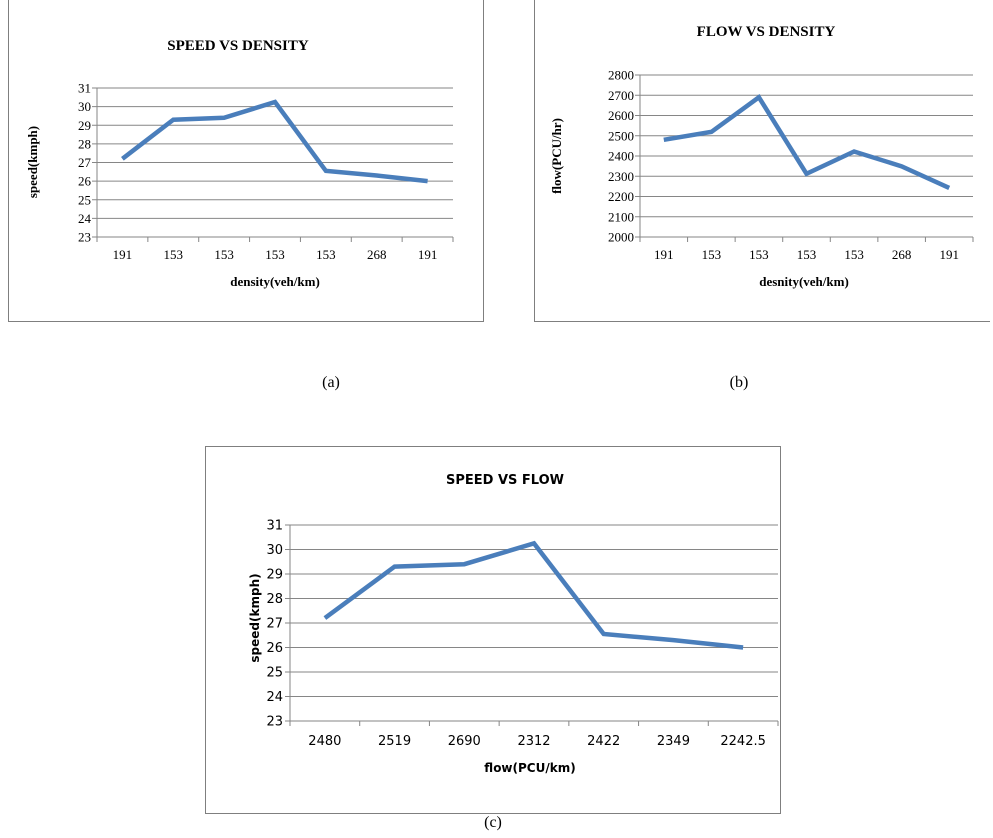  I want to click on x-axis-title: flow(PCU/km), so click(529, 768).